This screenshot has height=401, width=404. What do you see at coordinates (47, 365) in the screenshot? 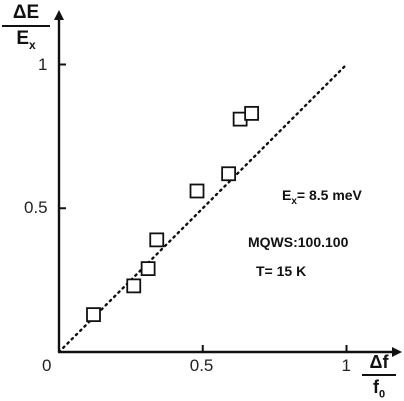
I see `origin-label: 0` at bounding box center [47, 365].